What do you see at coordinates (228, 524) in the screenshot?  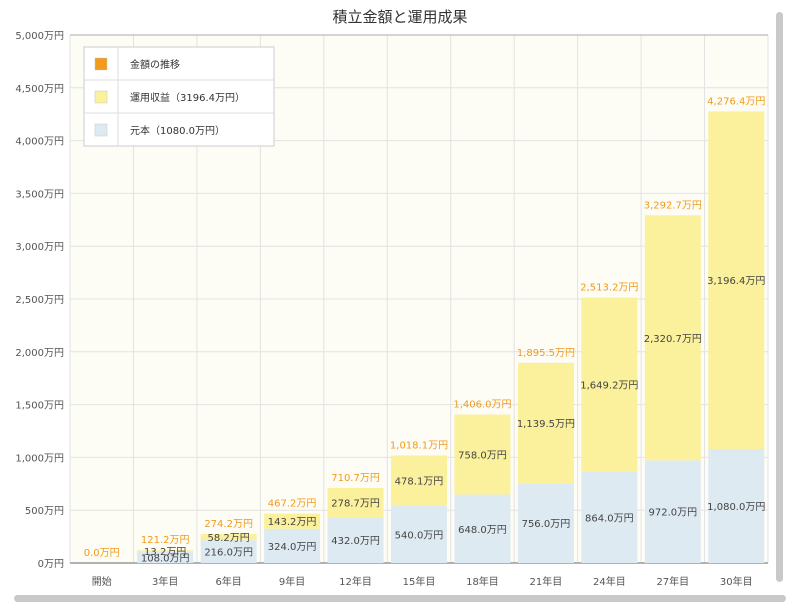 I see `total-value-label: 274.2万円` at bounding box center [228, 524].